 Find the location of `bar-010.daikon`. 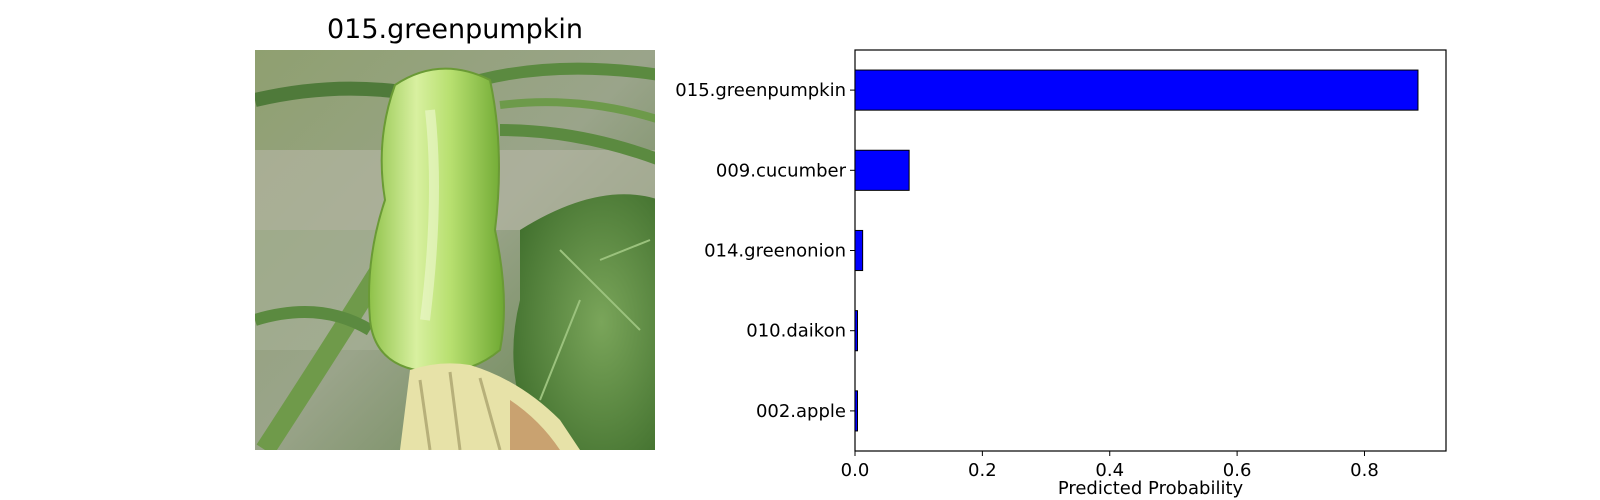

bar-010.daikon is located at coordinates (856, 331).